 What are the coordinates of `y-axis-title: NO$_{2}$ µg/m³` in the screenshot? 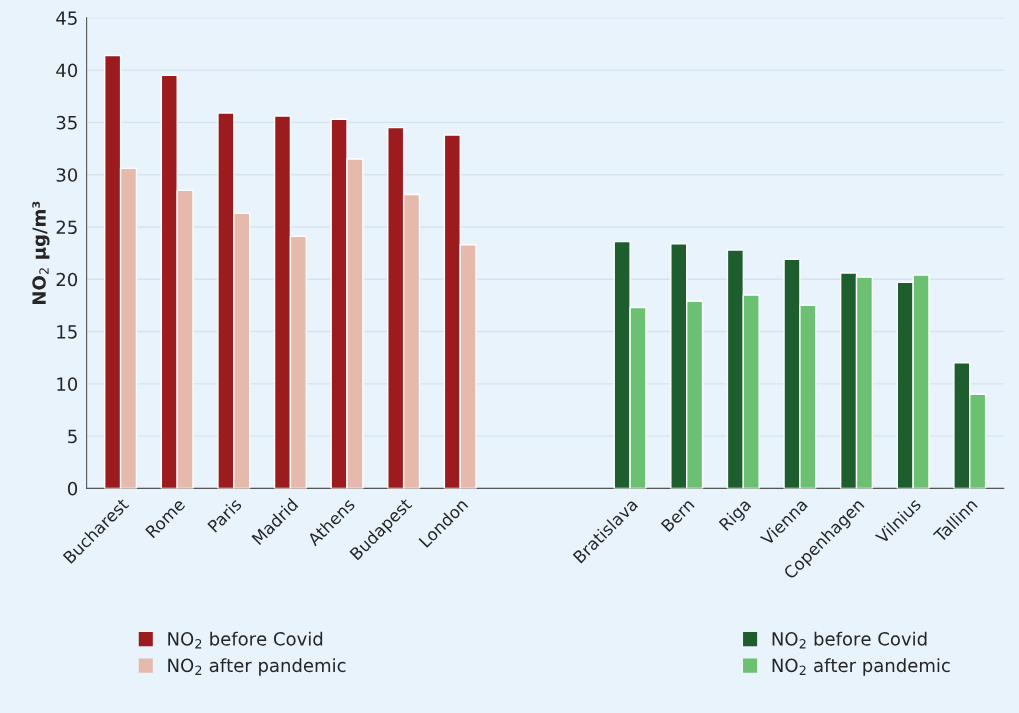 It's located at (41, 252).